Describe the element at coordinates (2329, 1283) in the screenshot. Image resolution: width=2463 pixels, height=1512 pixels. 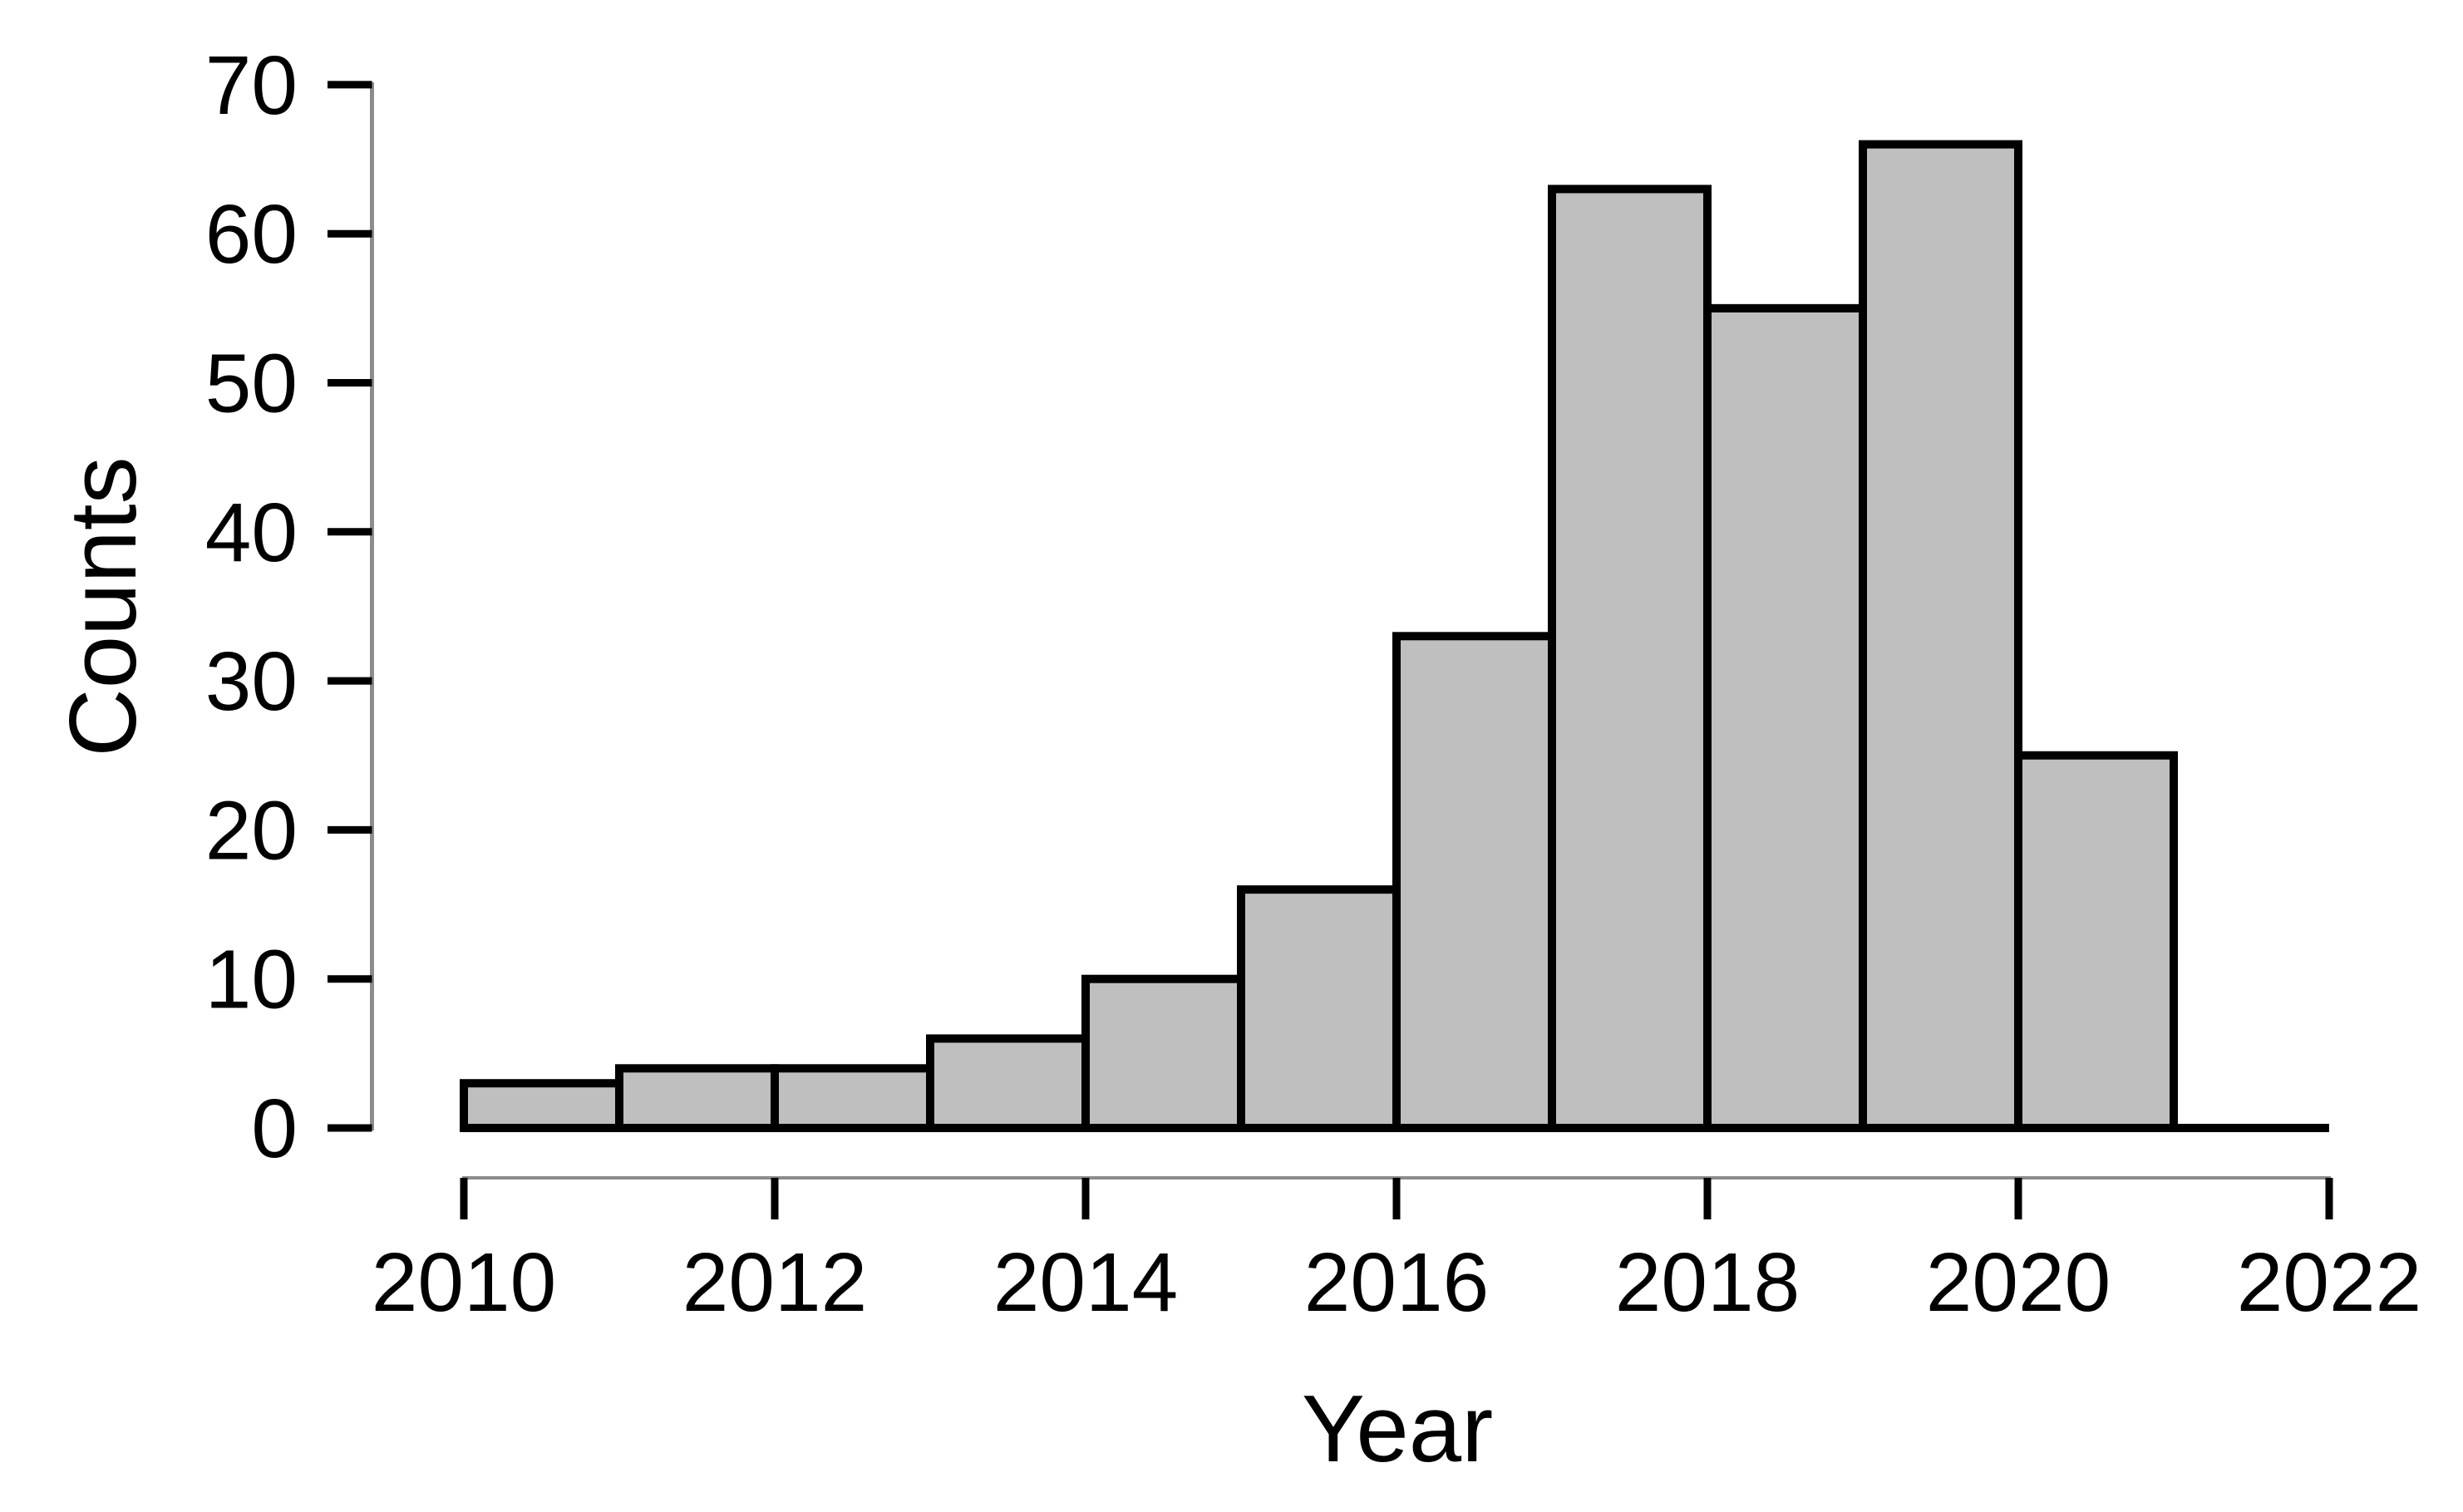
I see `x-tick-label-2022: 2022` at that location.